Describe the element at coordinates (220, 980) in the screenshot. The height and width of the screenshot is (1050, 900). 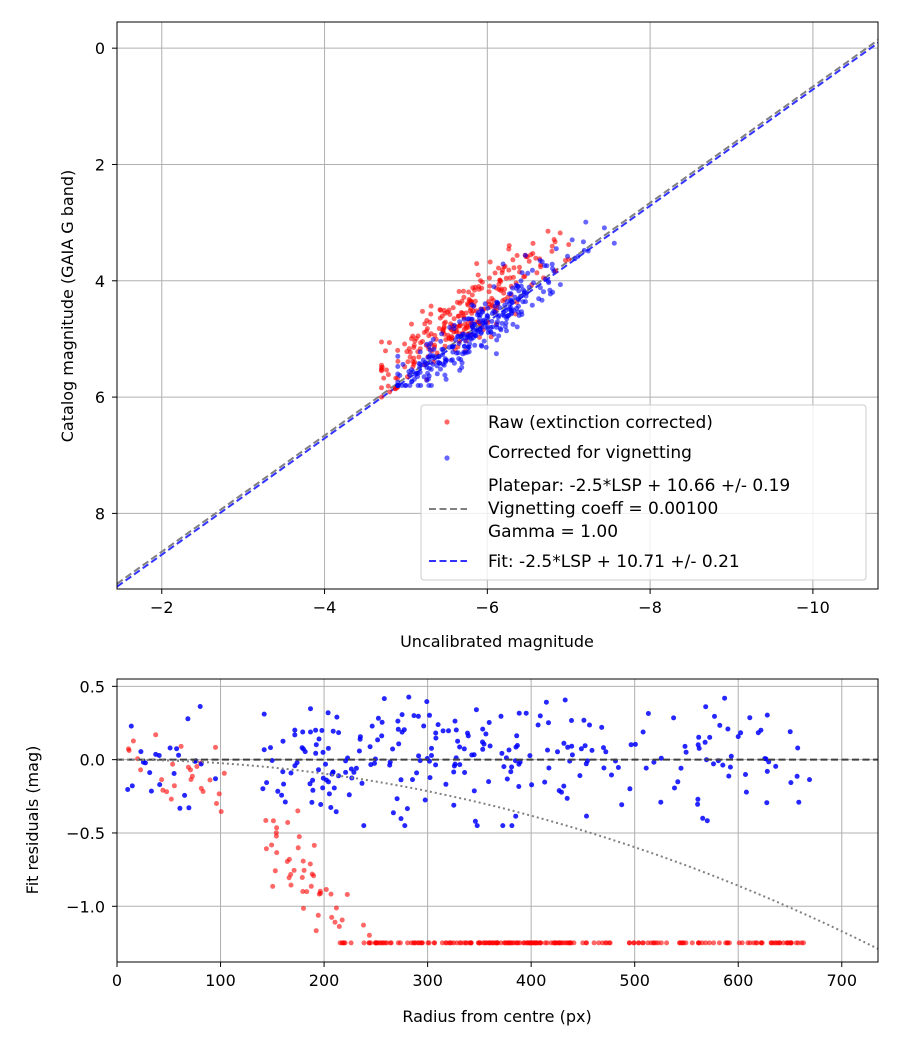
I see `bottom-x-tick-label: 100` at that location.